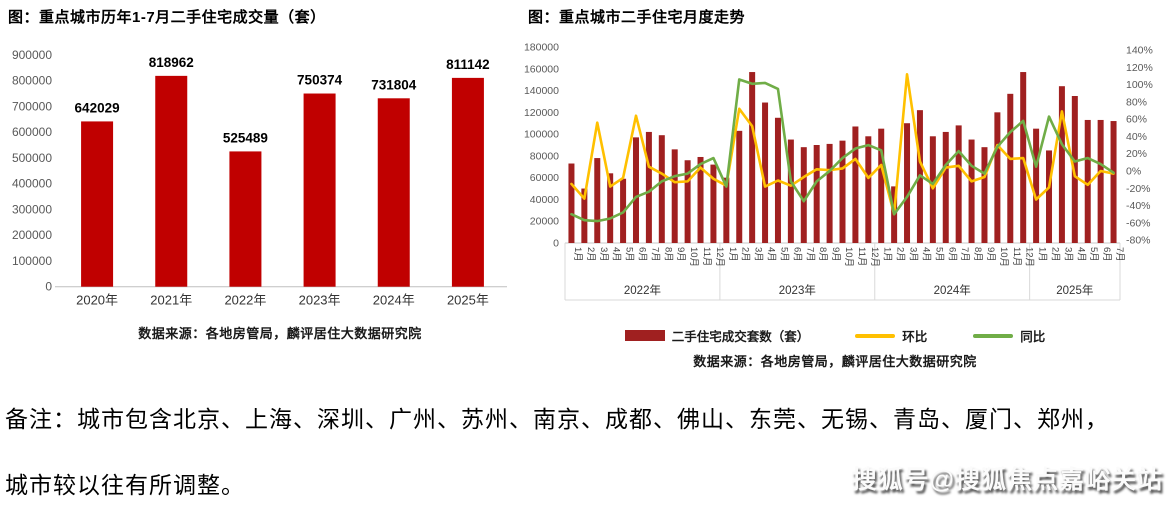  What do you see at coordinates (875, 335) in the screenshot?
I see `mom-line-swatch` at bounding box center [875, 335].